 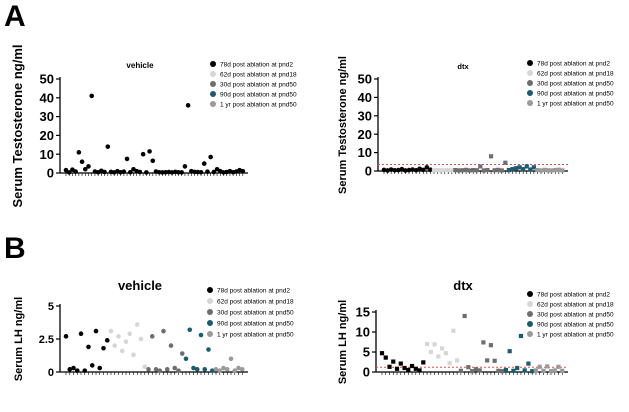 What do you see at coordinates (343, 342) in the screenshot?
I see `y-axis-label: Serum LH ng/ml` at bounding box center [343, 342].